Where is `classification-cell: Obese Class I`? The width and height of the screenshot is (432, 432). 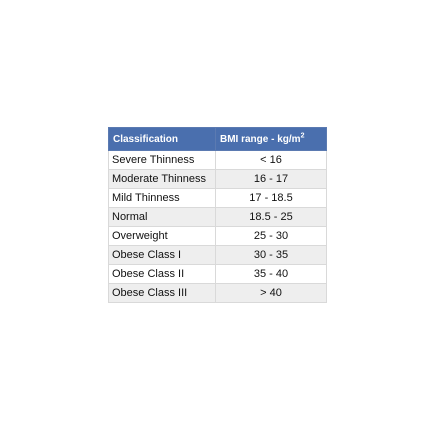
classification-cell: Obese Class I is located at coordinates (162, 255).